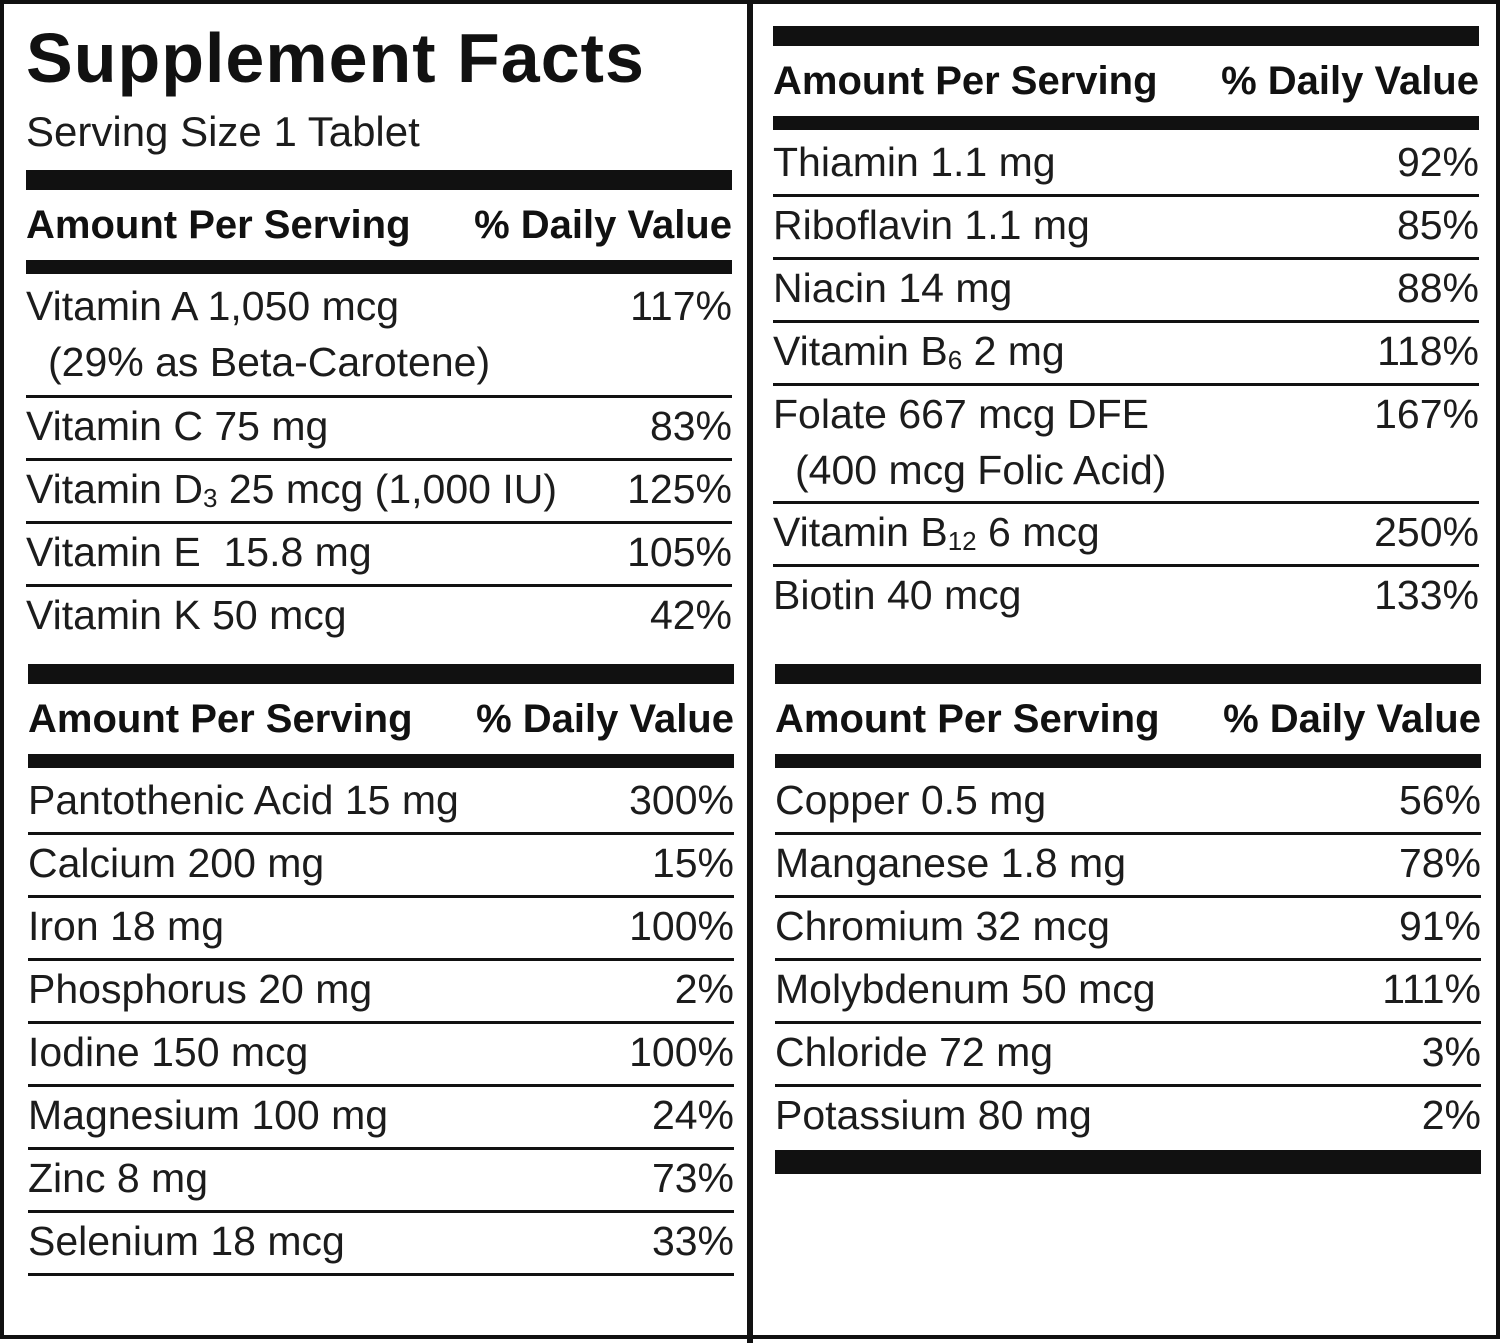 The height and width of the screenshot is (1343, 1500). I want to click on nutrient-name-cell: Chromium 32 mcg, so click(942, 926).